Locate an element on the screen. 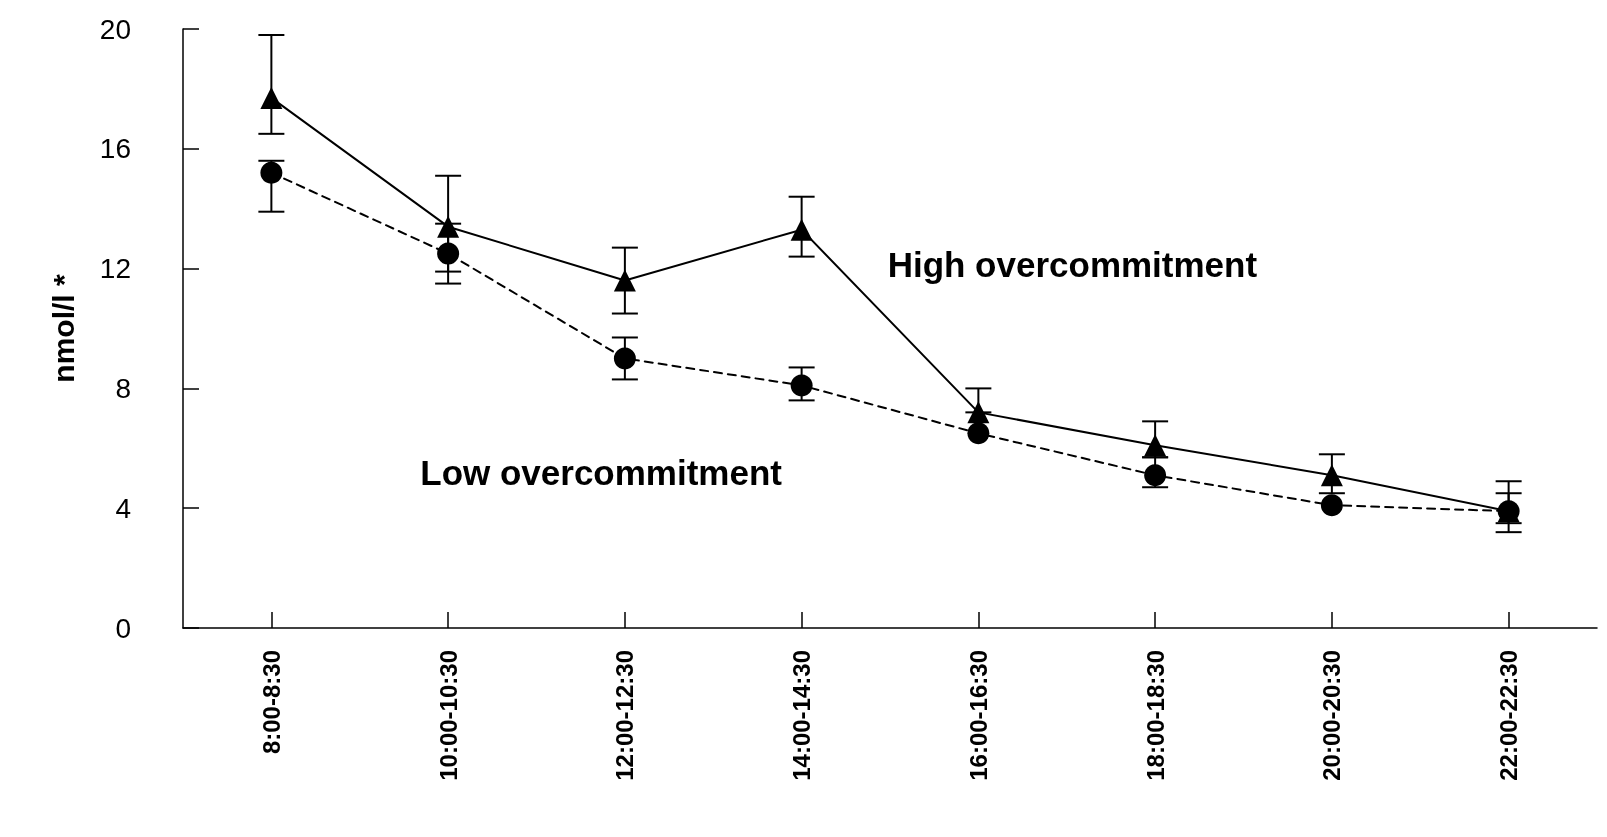  series-label: High overcommitment is located at coordinates (1072, 265).